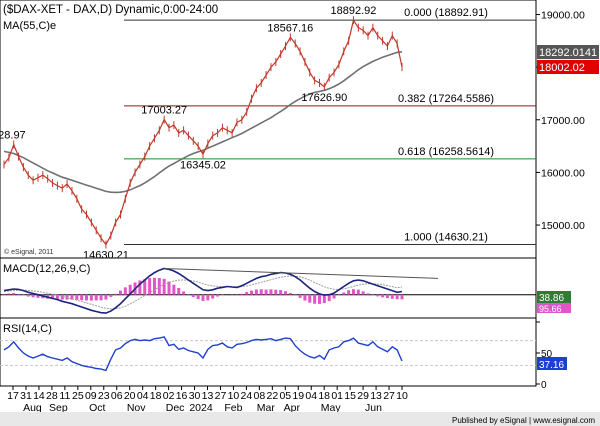 This screenshot has width=600, height=426. What do you see at coordinates (523, 420) in the screenshot?
I see `footer-text: Published by eSignal | www.esignal.com` at bounding box center [523, 420].